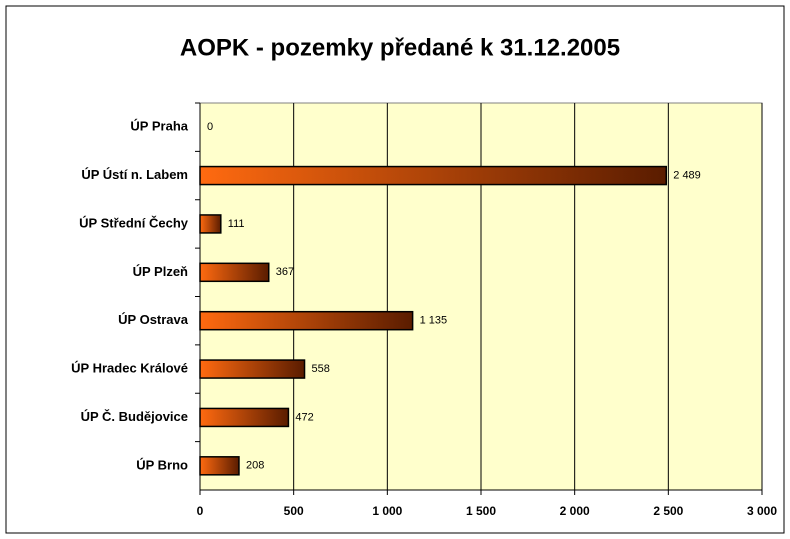 The width and height of the screenshot is (790, 539). What do you see at coordinates (481, 511) in the screenshot?
I see `x-tick-label: 1 500` at bounding box center [481, 511].